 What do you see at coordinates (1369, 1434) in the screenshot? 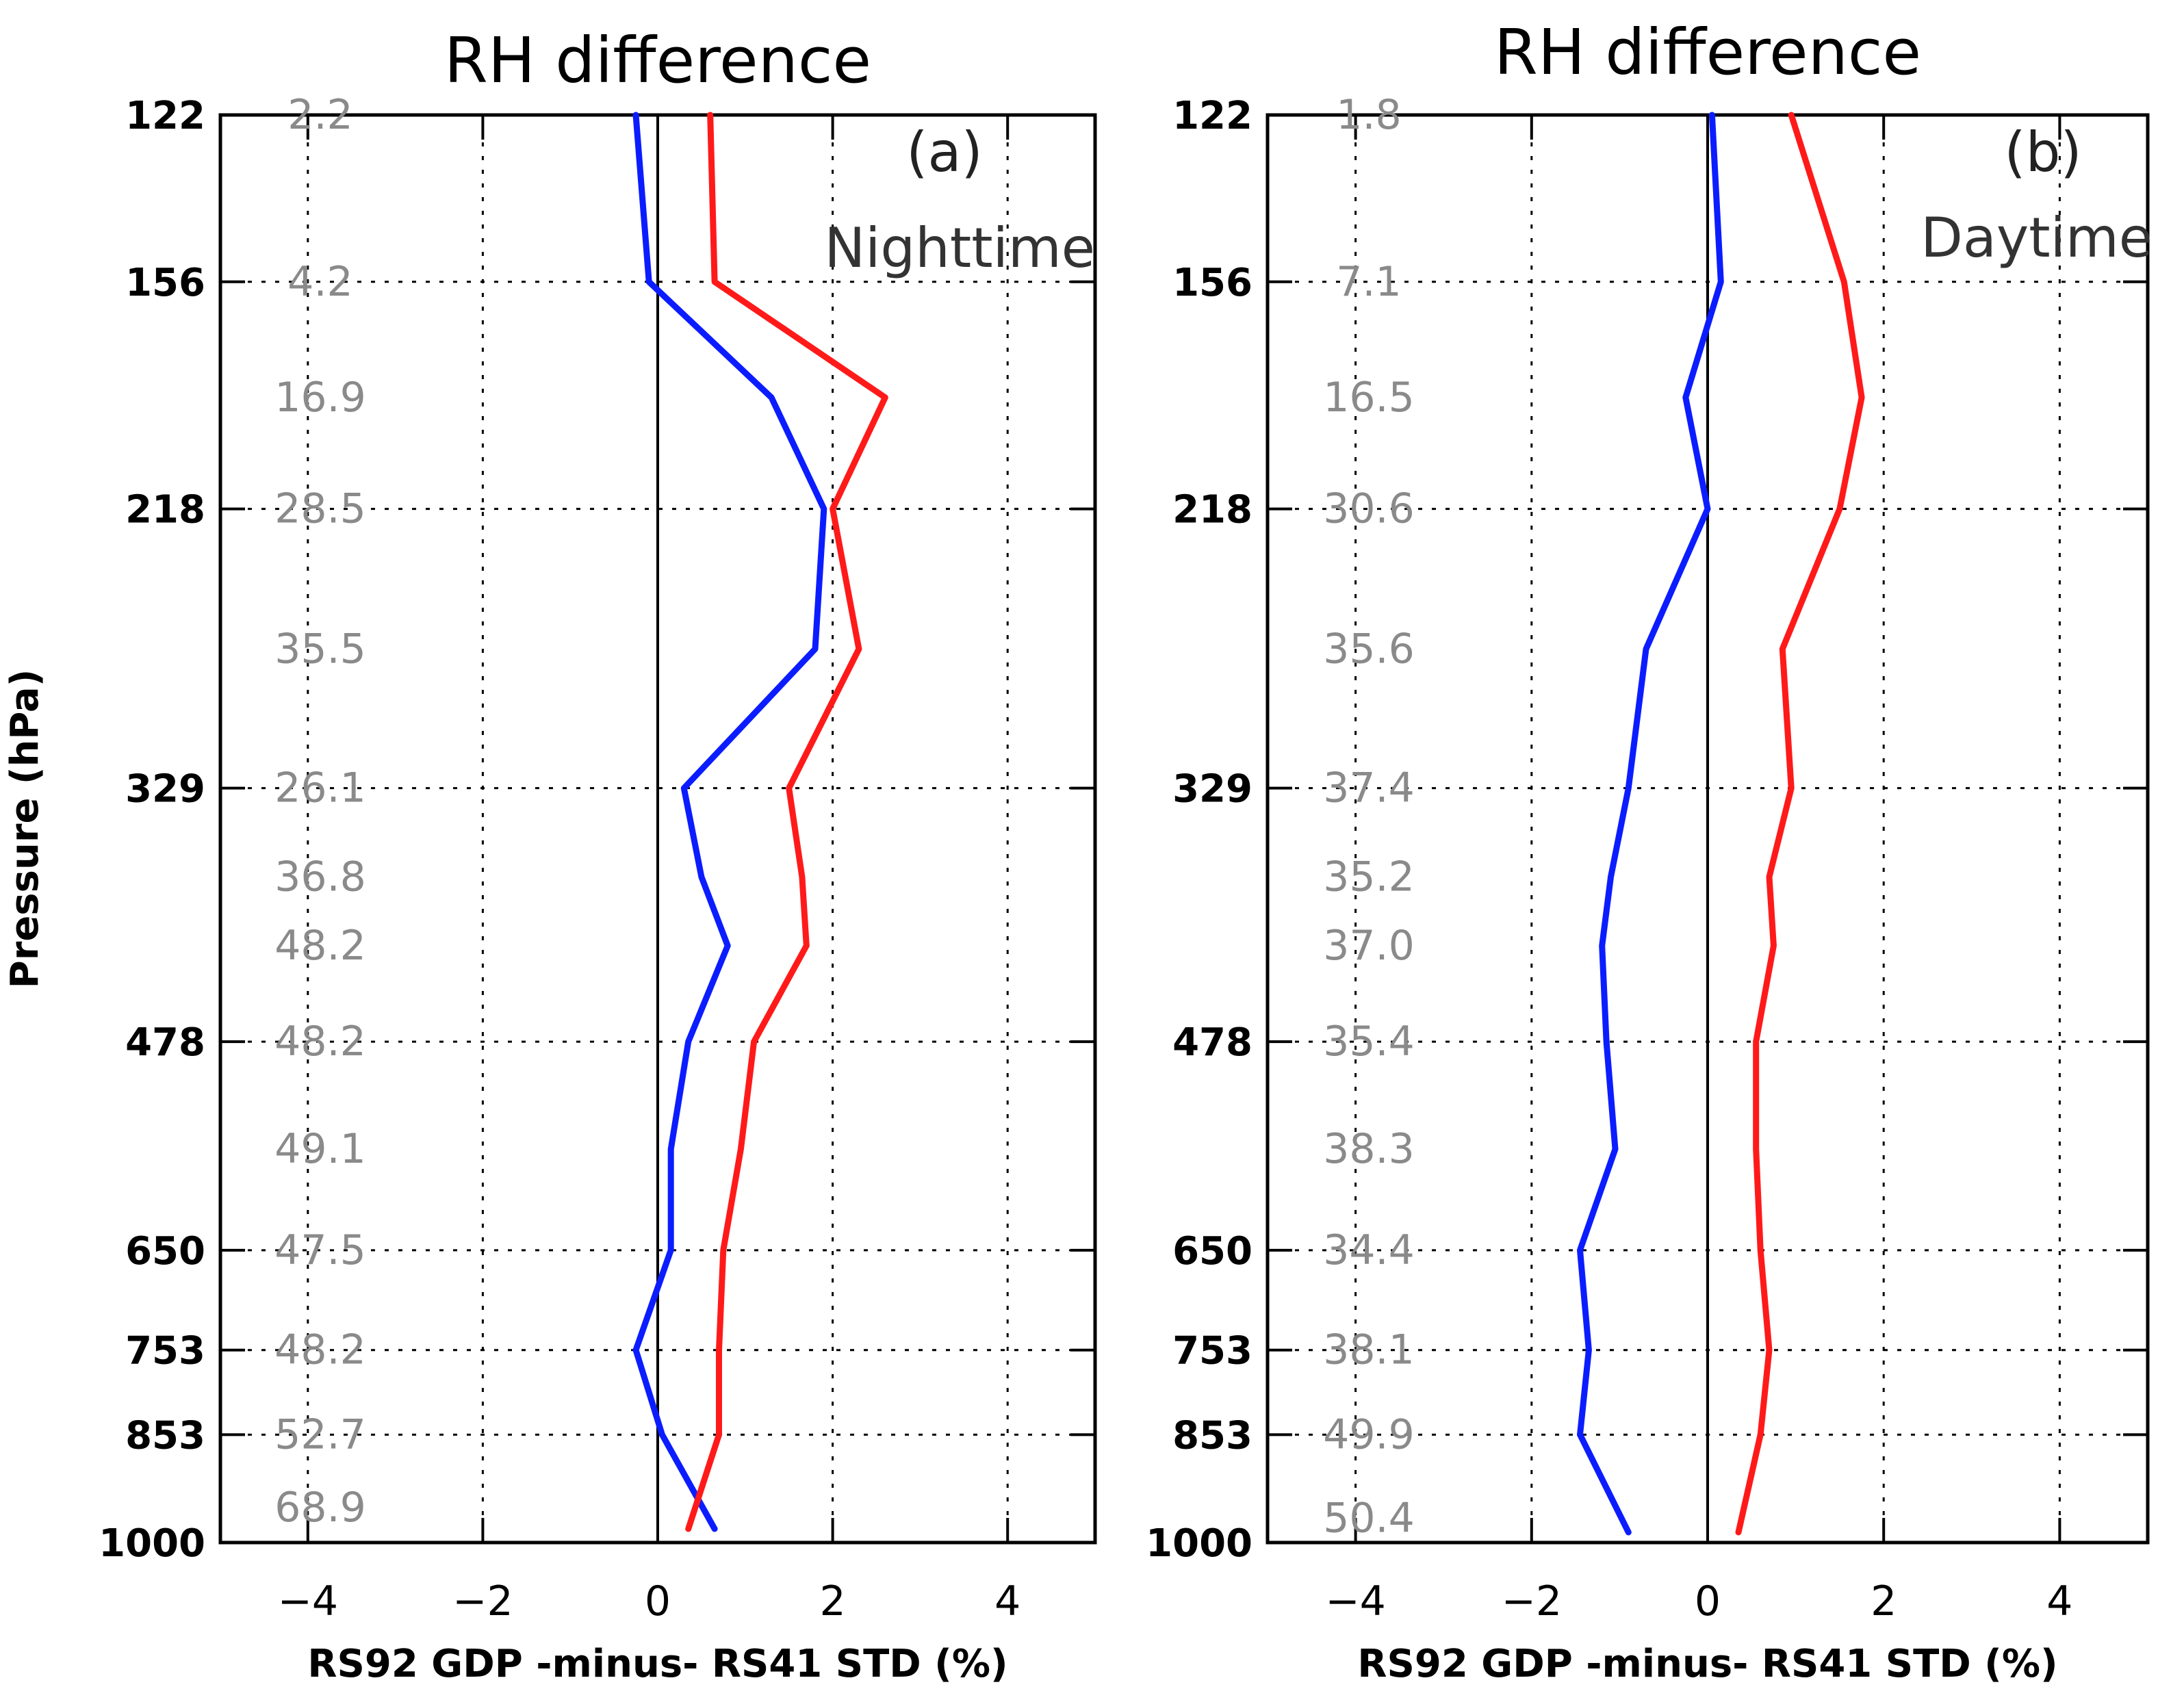
I see `sample-count-label: 49.9` at bounding box center [1369, 1434].